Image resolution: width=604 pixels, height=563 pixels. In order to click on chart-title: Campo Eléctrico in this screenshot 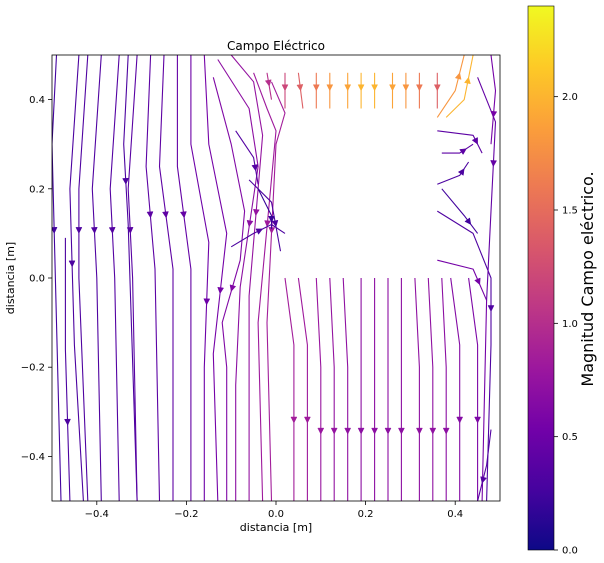, I will do `click(276, 46)`.